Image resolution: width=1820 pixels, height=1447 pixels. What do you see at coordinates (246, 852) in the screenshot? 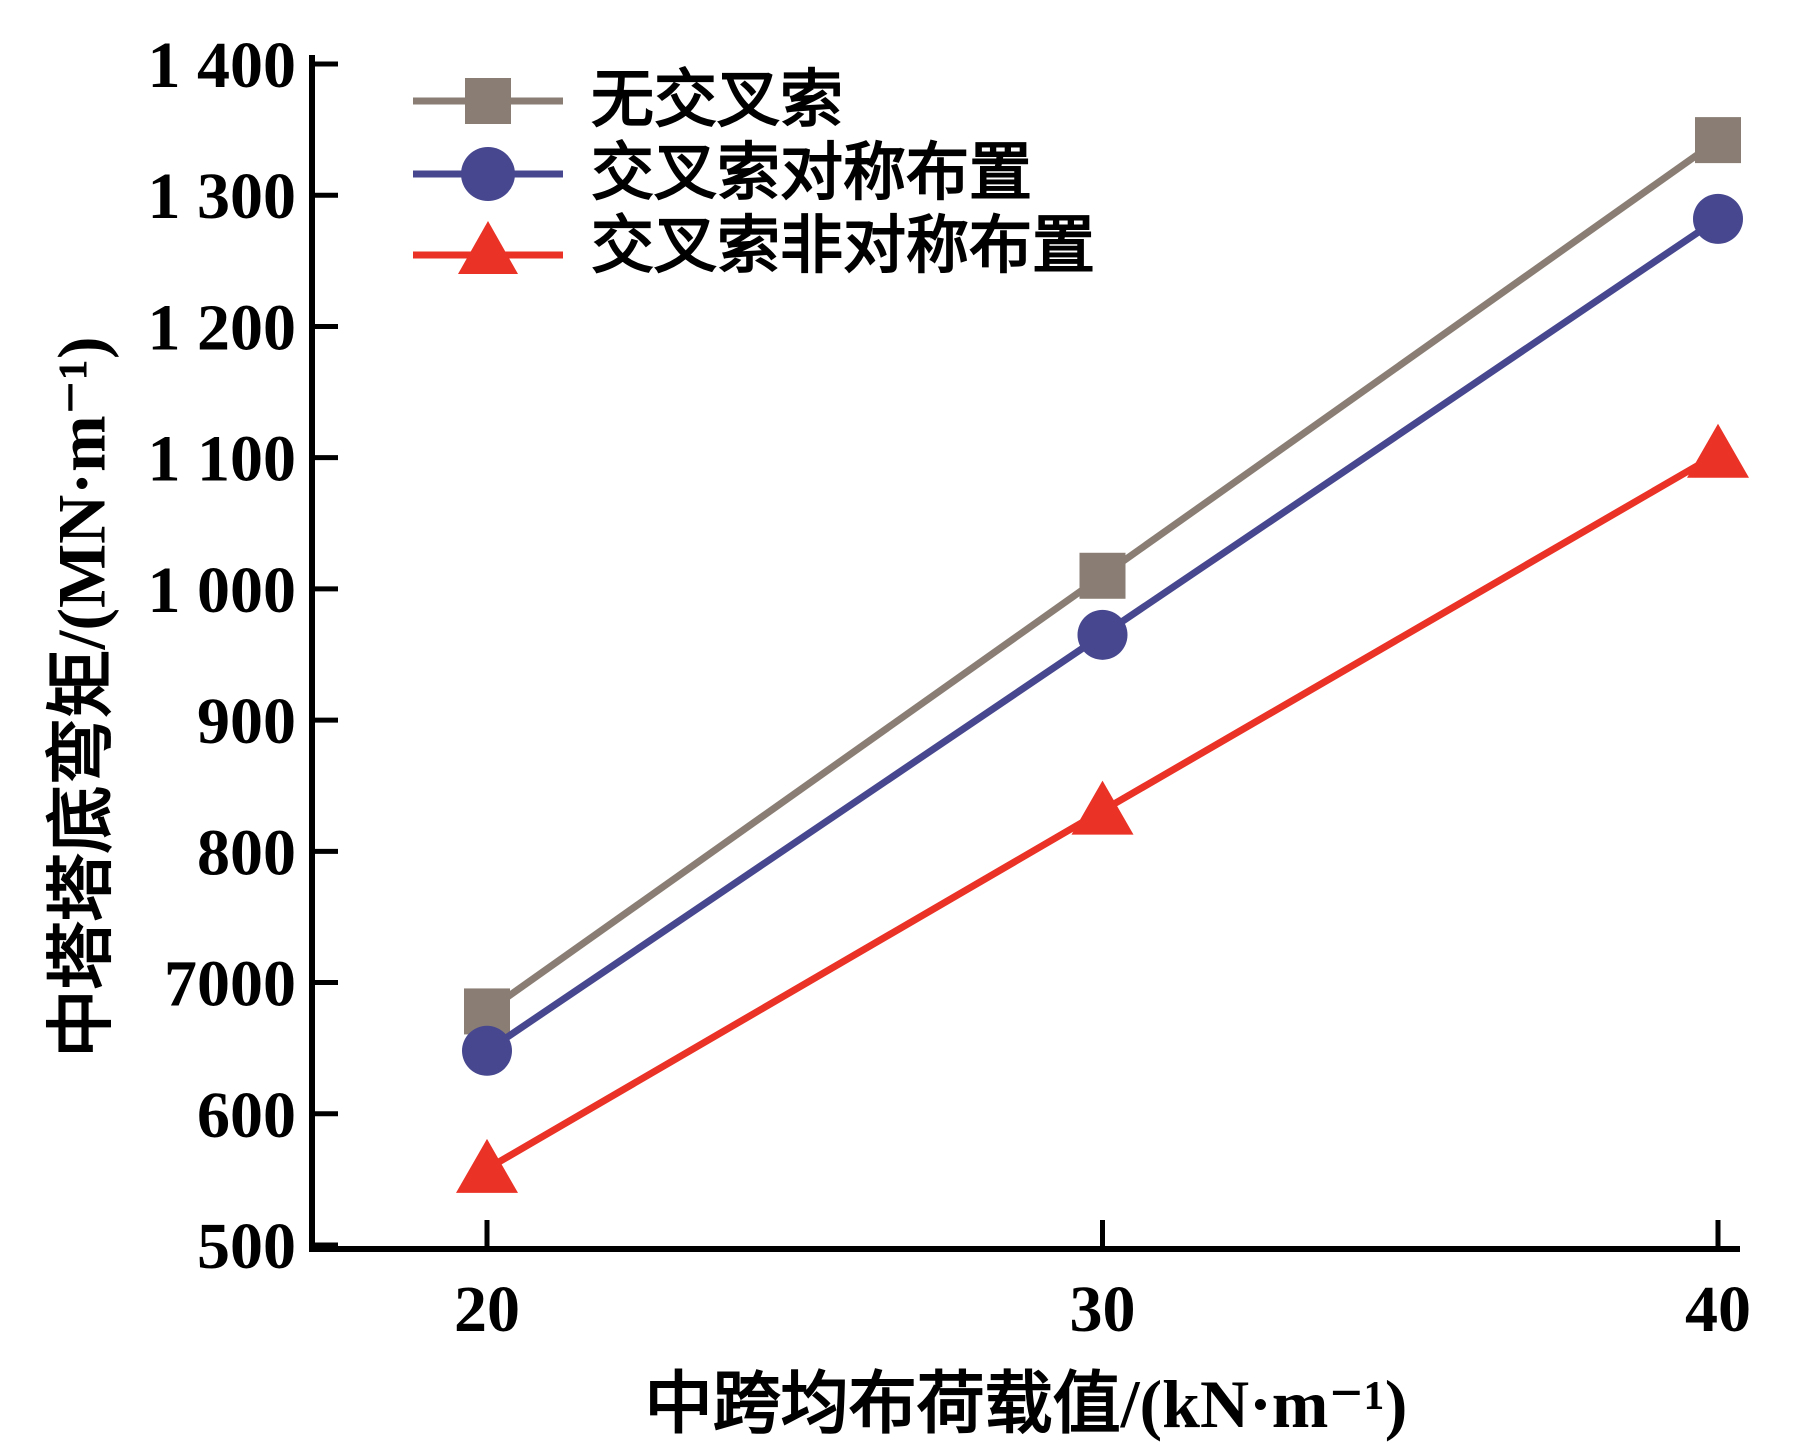
I see `y-tick-label: 800` at bounding box center [246, 852].